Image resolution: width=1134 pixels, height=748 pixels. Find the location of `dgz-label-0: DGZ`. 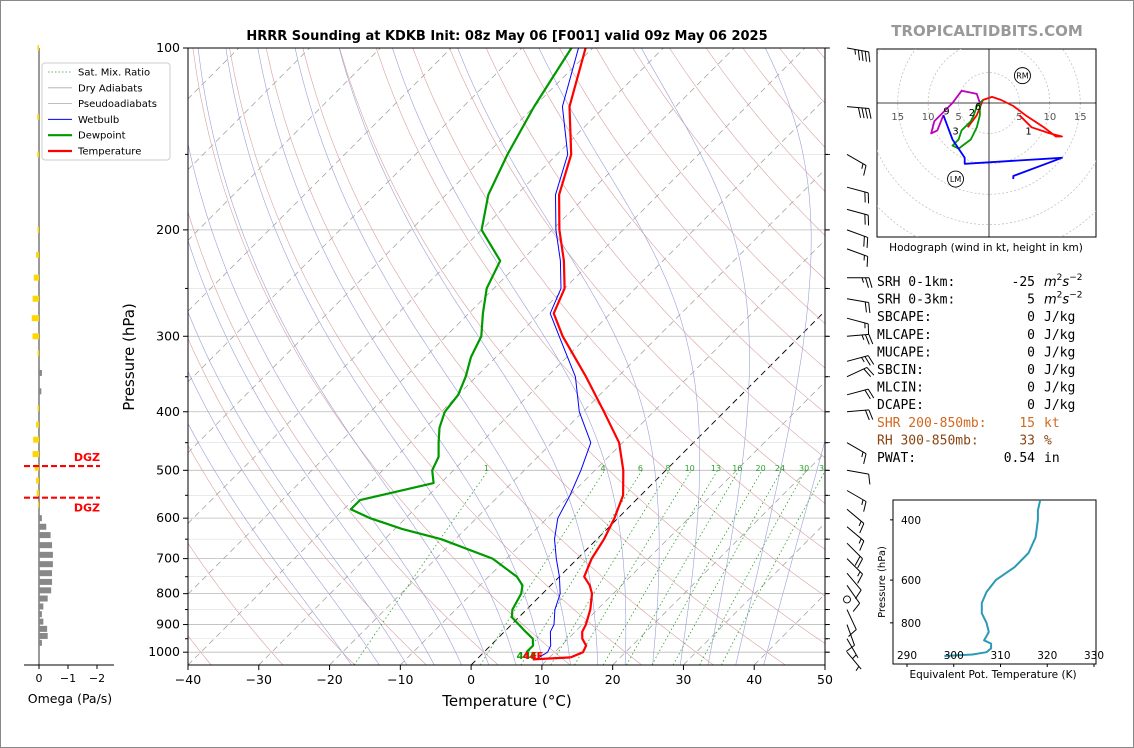

dgz-label-0: DGZ is located at coordinates (87, 457).